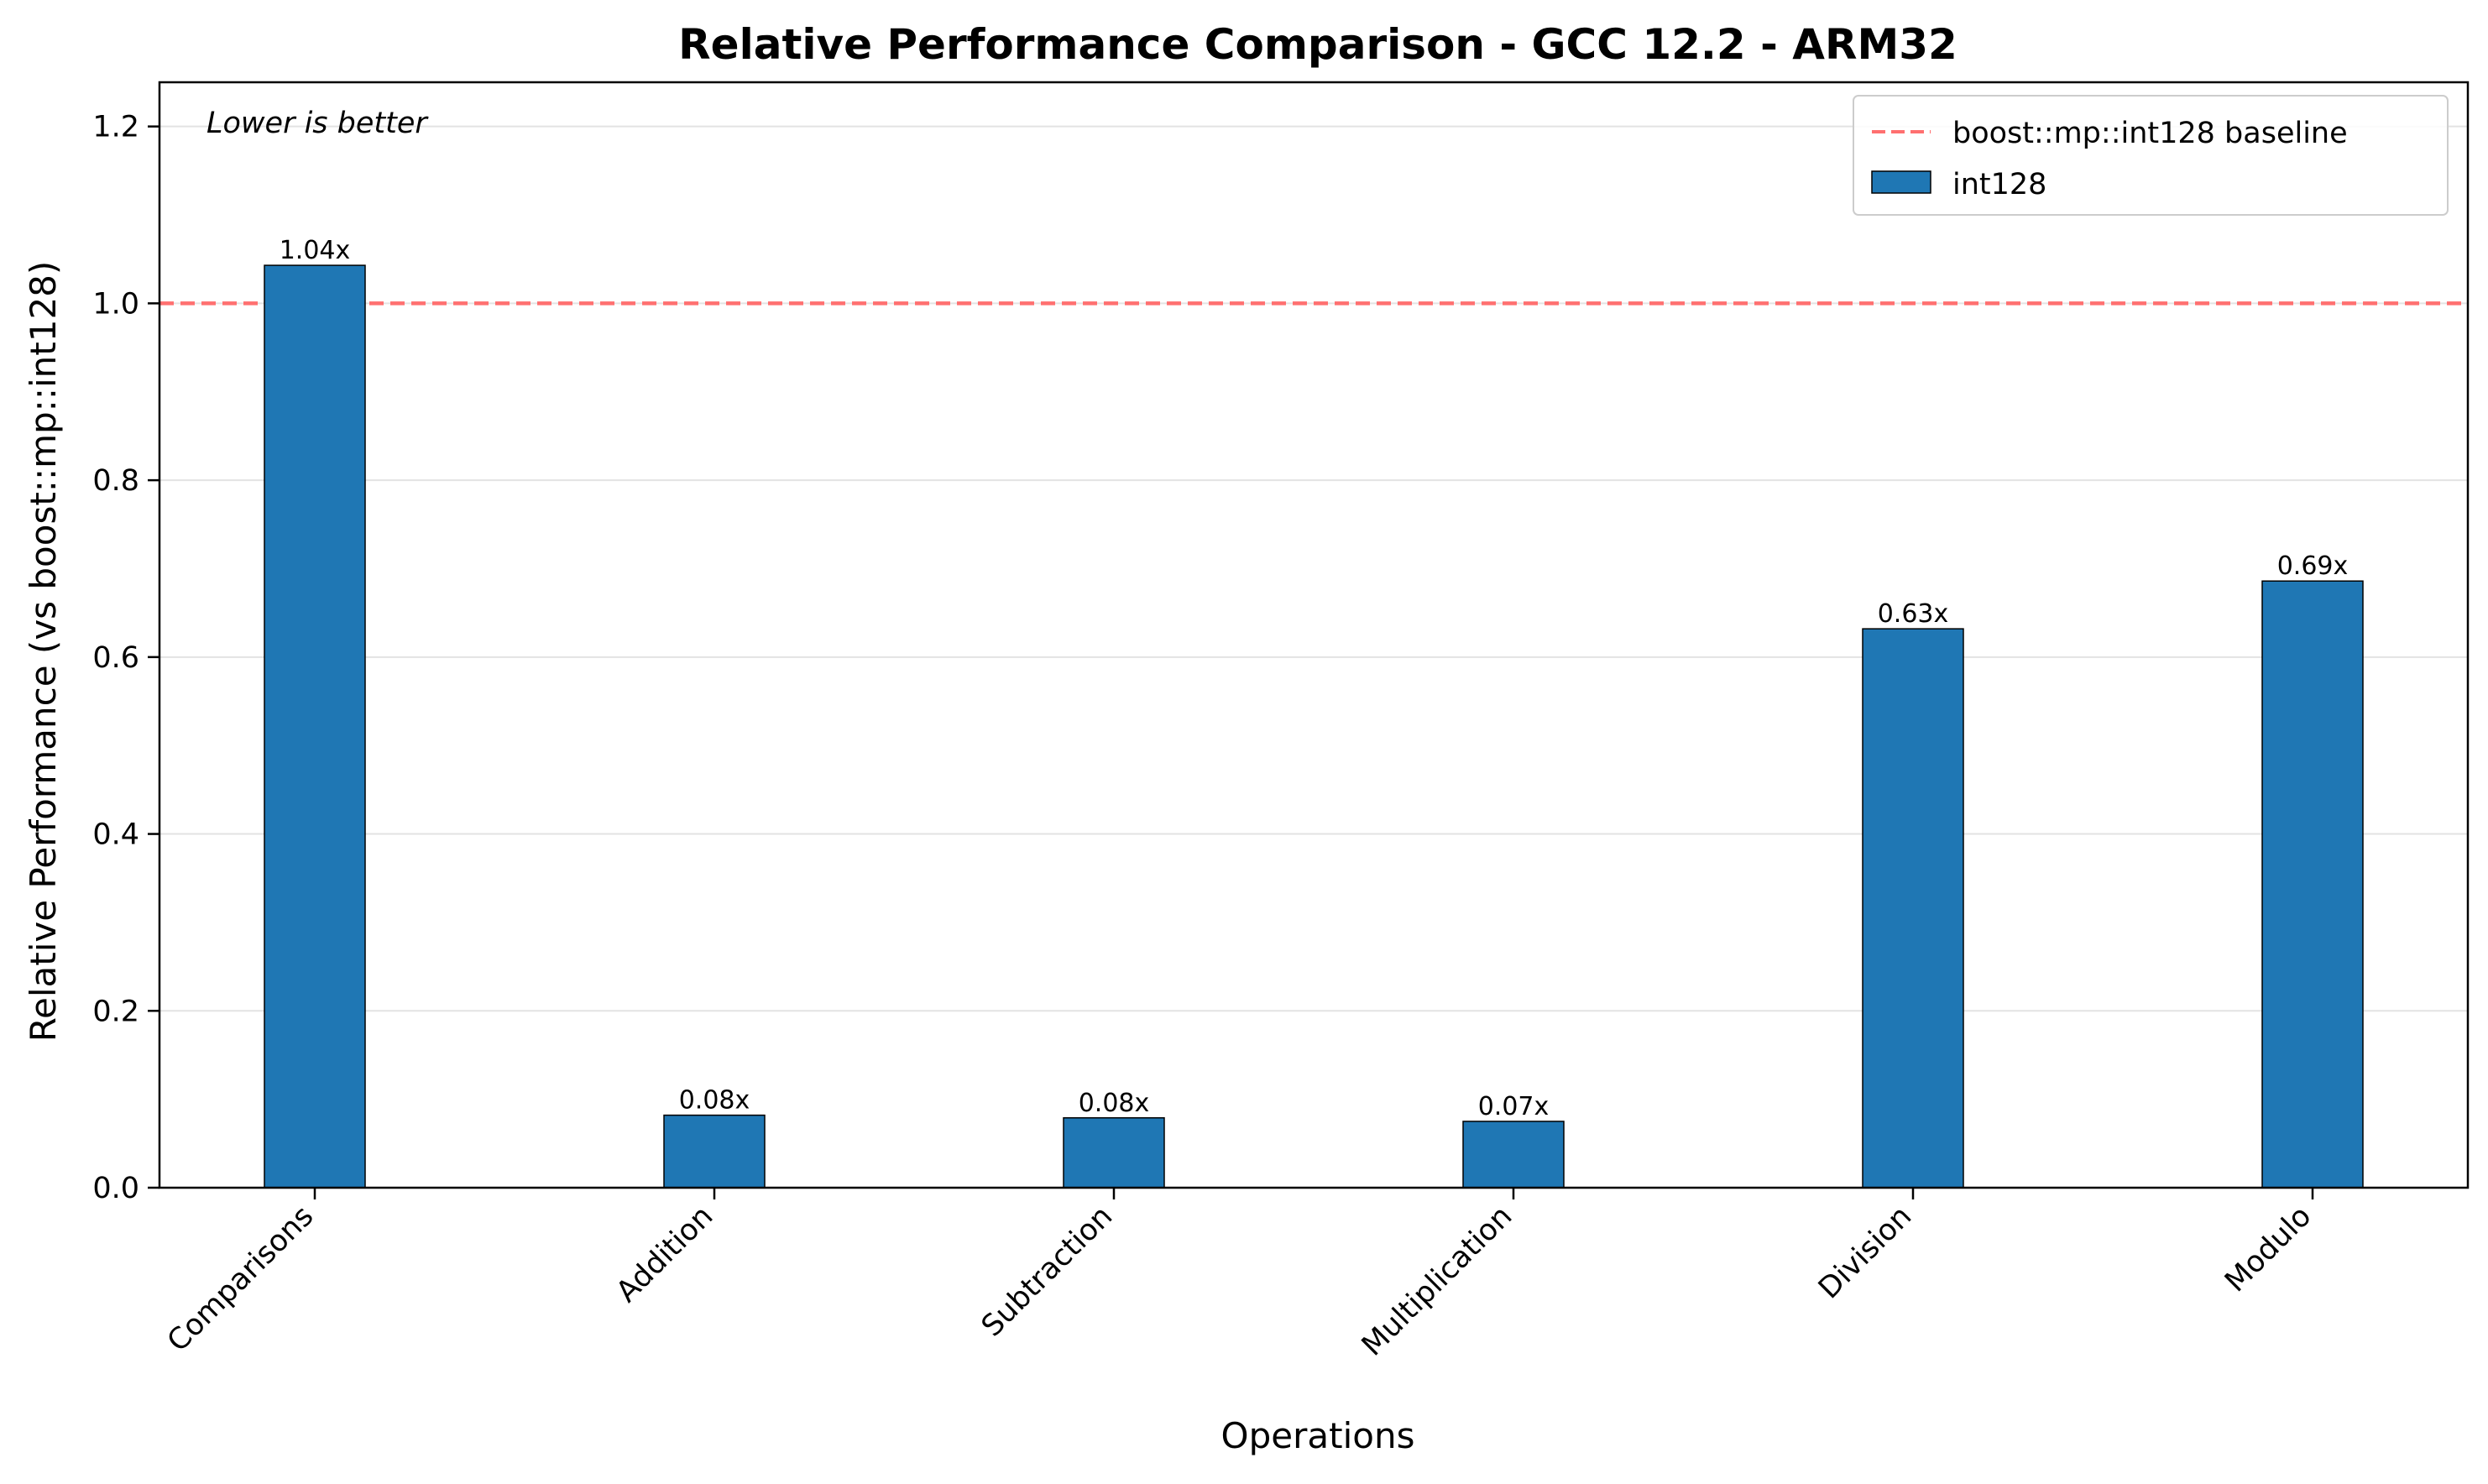 The image size is (2488, 1484). What do you see at coordinates (315, 250) in the screenshot?
I see `bar-value-label: 1.04x` at bounding box center [315, 250].